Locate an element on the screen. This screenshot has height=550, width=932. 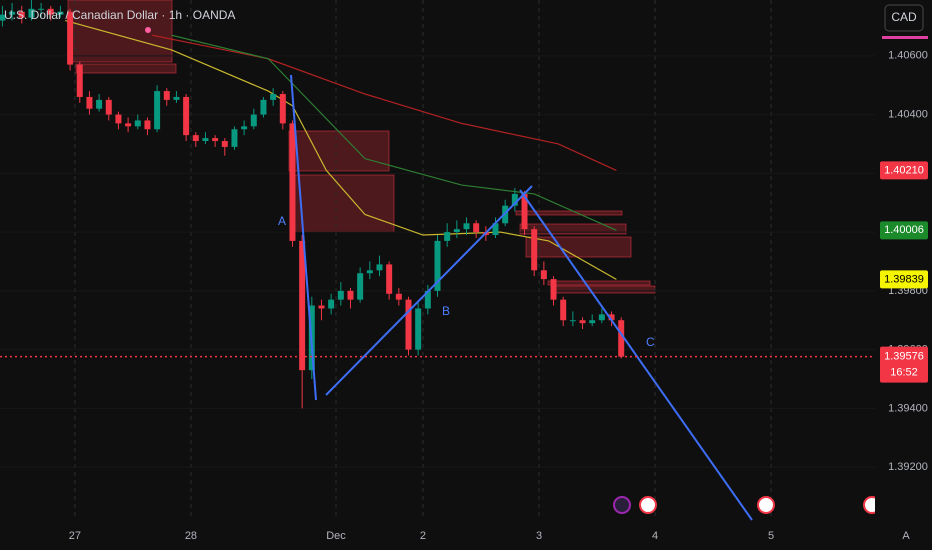
event-icons is located at coordinates (747, 505).